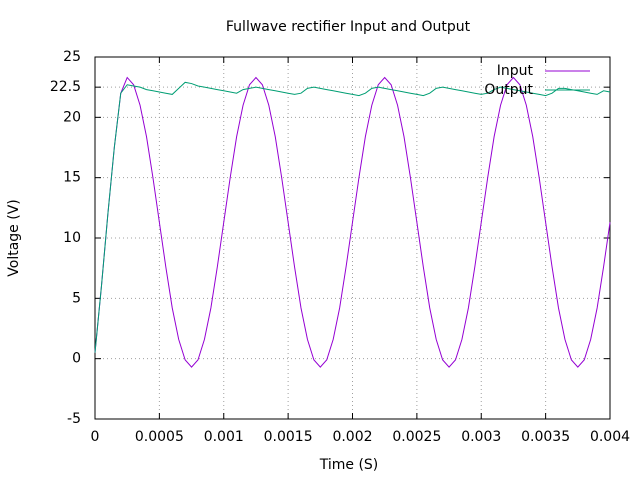 The image size is (640, 480). I want to click on x-axis-label: Time (S), so click(349, 465).